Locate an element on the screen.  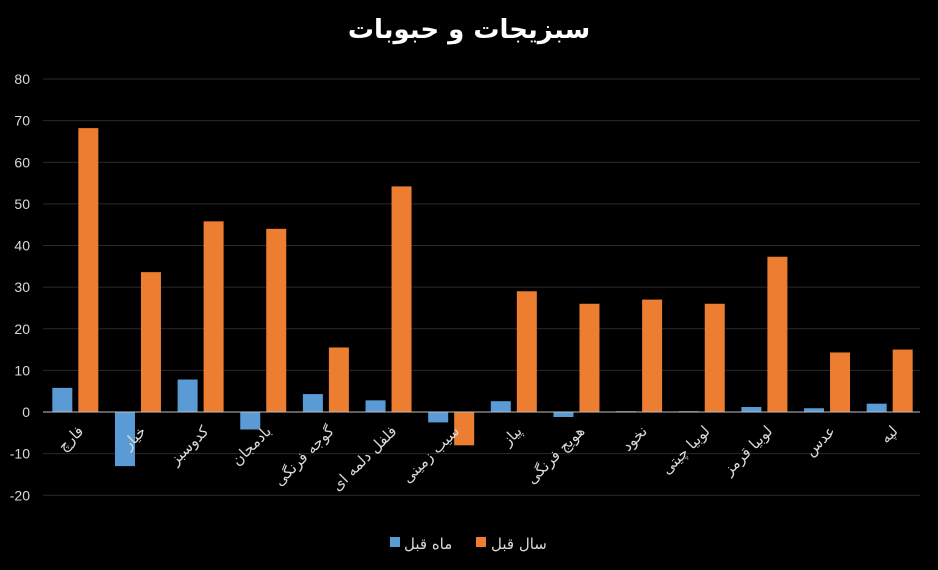
y-tick-label: 80 is located at coordinates (22, 79).